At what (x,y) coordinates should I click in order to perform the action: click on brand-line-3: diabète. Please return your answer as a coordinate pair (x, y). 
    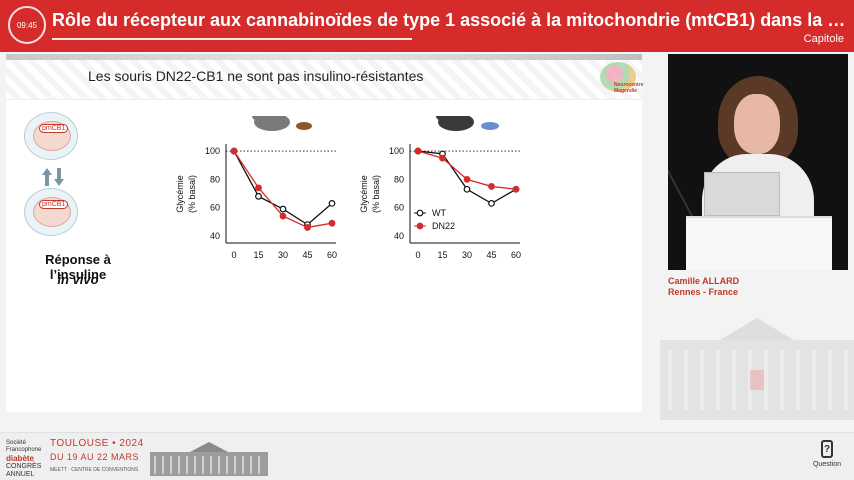
    Looking at the image, I should click on (20, 458).